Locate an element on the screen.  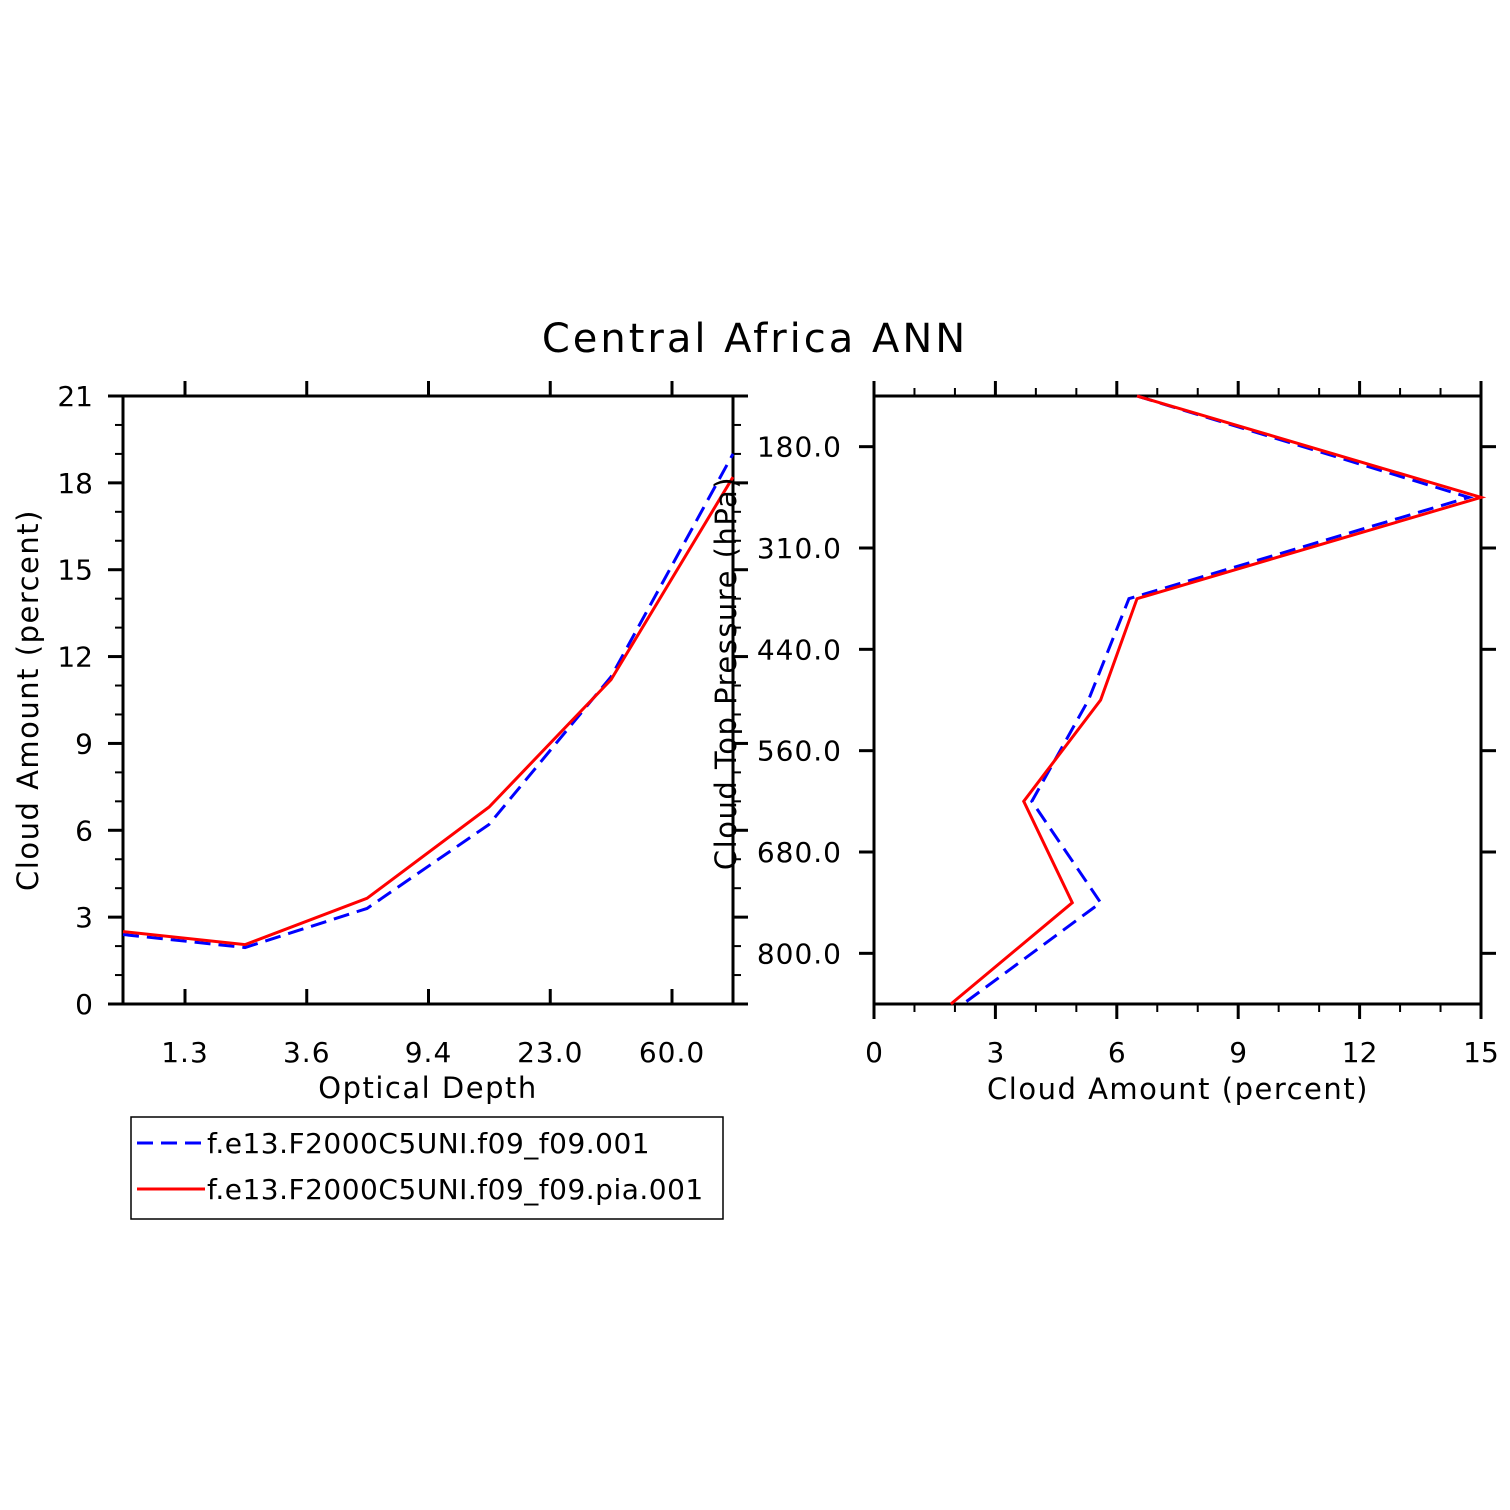
left-x-tick-label: 9.4 is located at coordinates (429, 1052).